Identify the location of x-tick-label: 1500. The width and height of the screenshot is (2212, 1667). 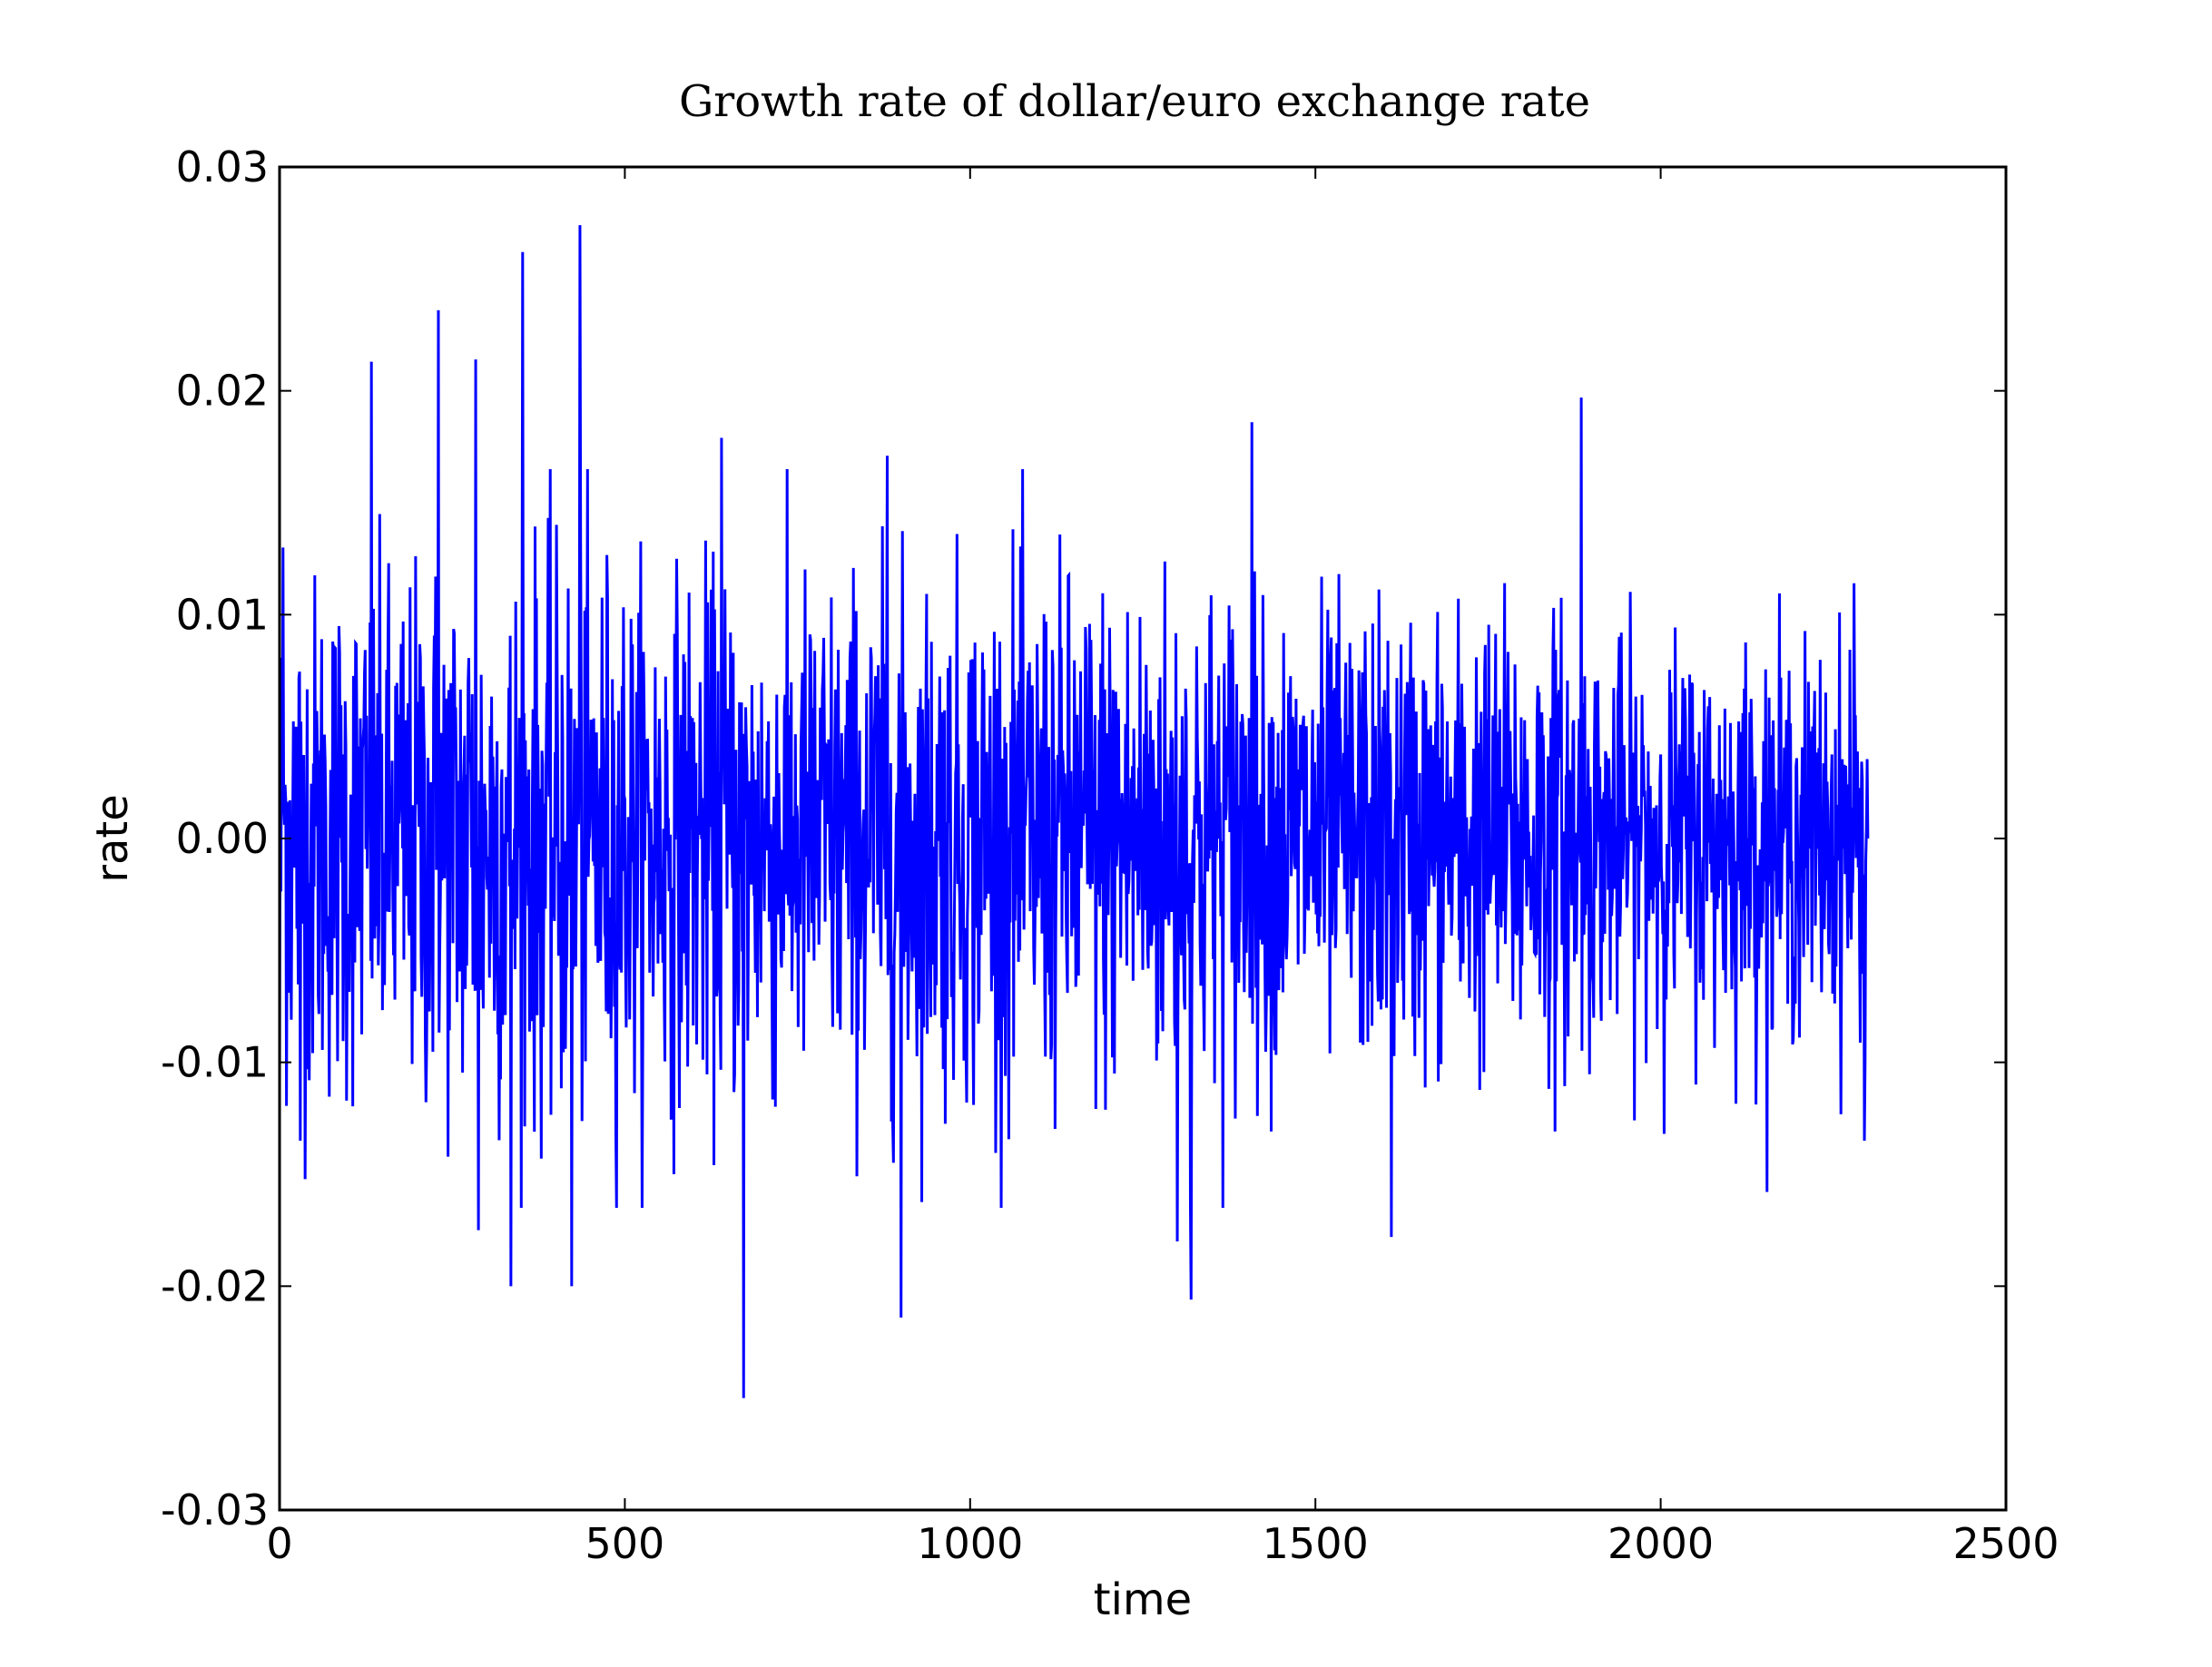
(1316, 1543).